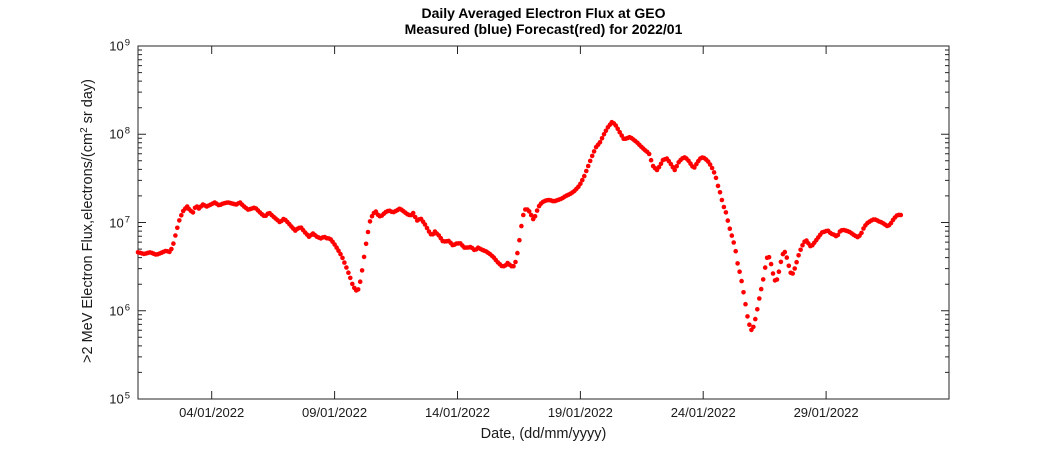  Describe the element at coordinates (543, 434) in the screenshot. I see `x-axis-label: Date, (dd/mm/yyyy)` at that location.